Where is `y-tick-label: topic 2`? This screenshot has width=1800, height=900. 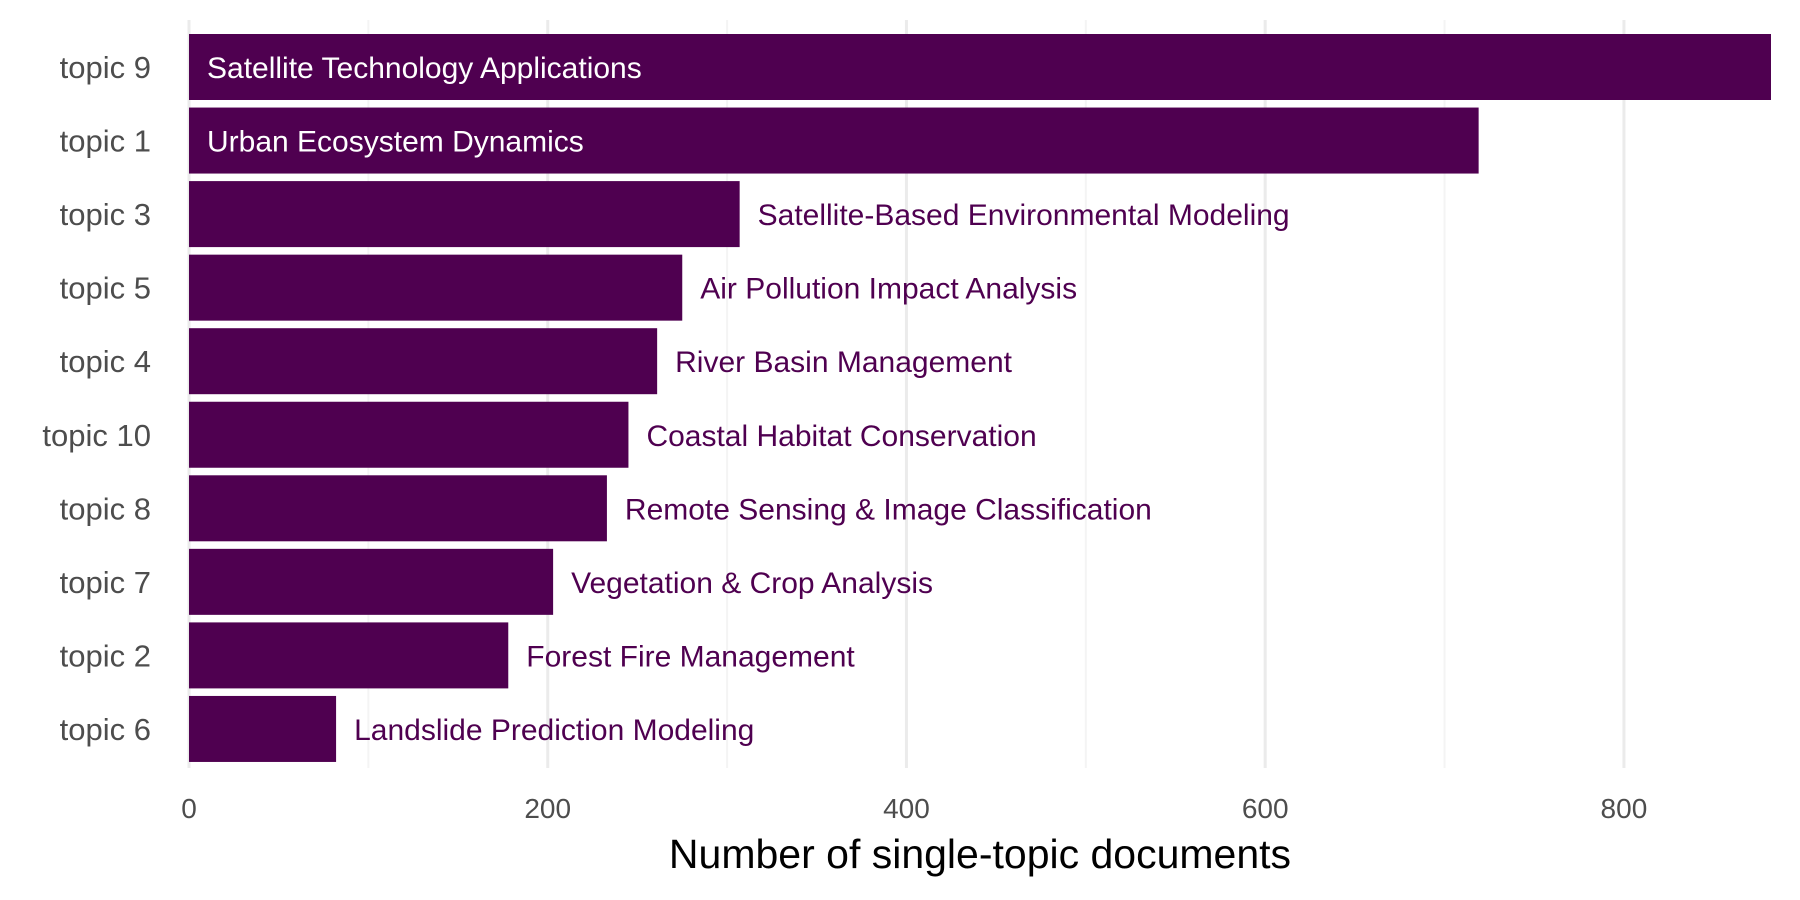 y-tick-label: topic 2 is located at coordinates (105, 655).